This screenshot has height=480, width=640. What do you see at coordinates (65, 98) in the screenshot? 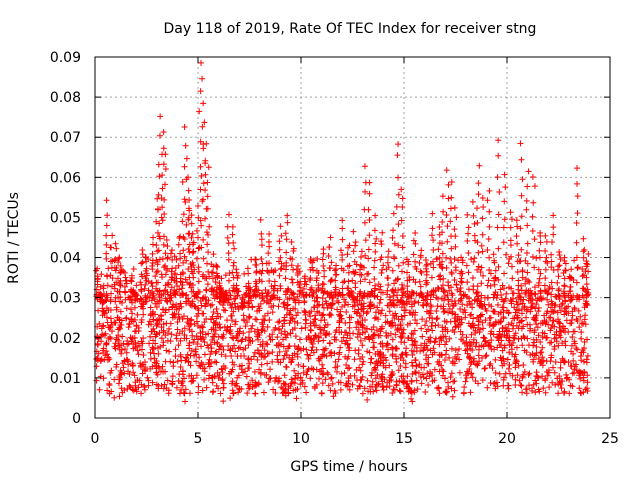
I see `y-tick-label: 0.08` at bounding box center [65, 98].